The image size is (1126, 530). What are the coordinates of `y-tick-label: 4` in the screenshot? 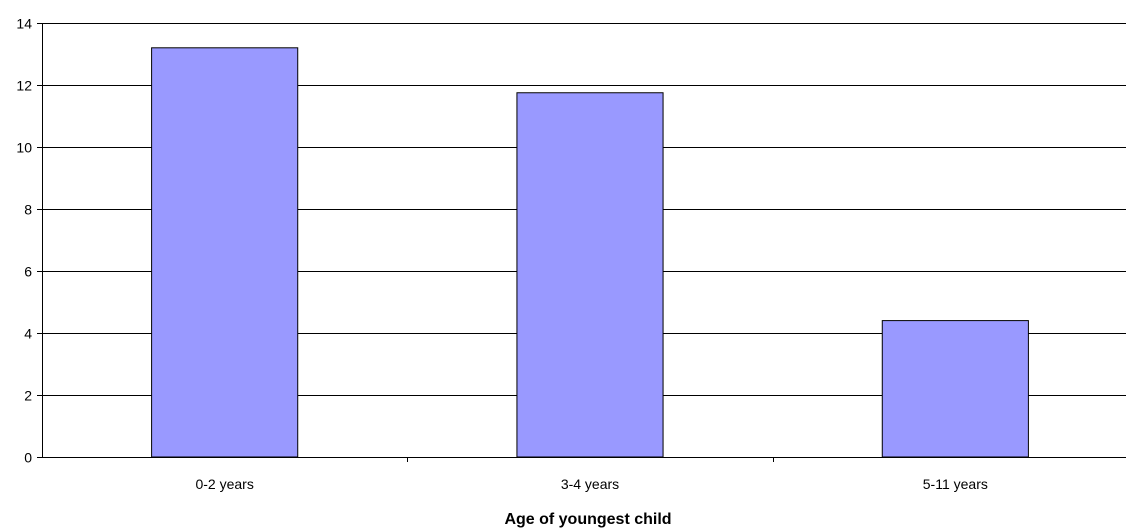 It's located at (28, 334).